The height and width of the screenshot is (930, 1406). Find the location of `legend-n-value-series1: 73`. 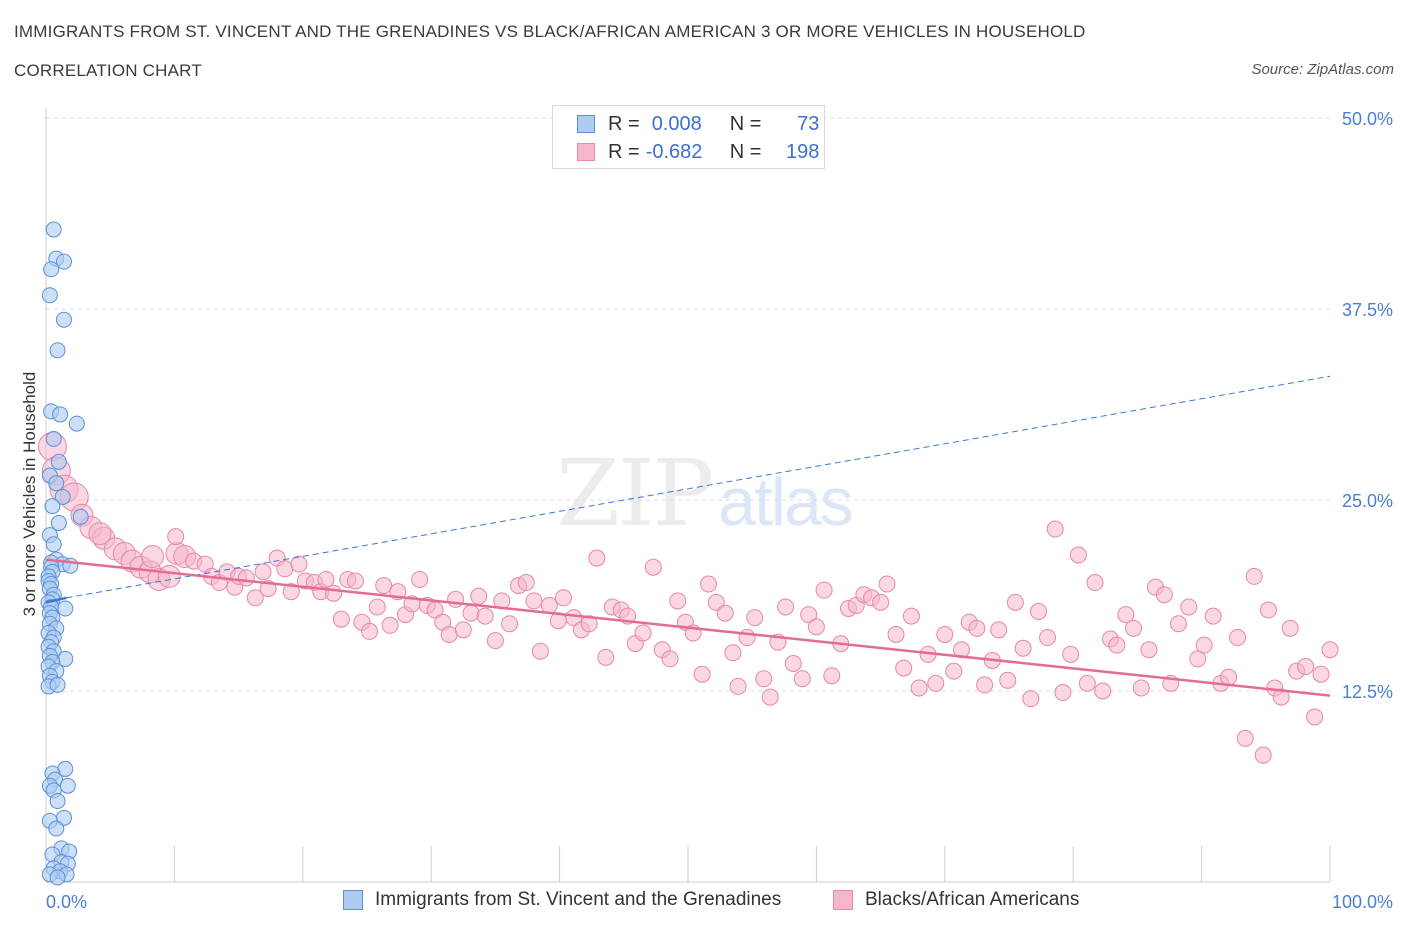

legend-n-value-series1: 73 is located at coordinates (808, 123).